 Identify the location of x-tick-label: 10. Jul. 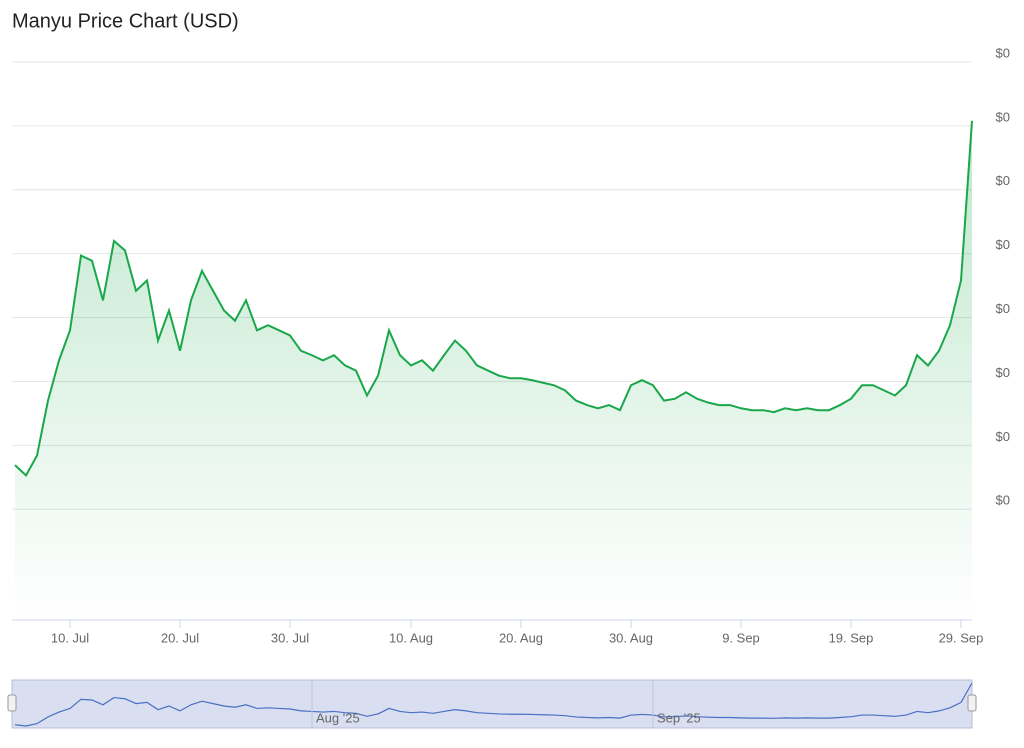
(70, 637).